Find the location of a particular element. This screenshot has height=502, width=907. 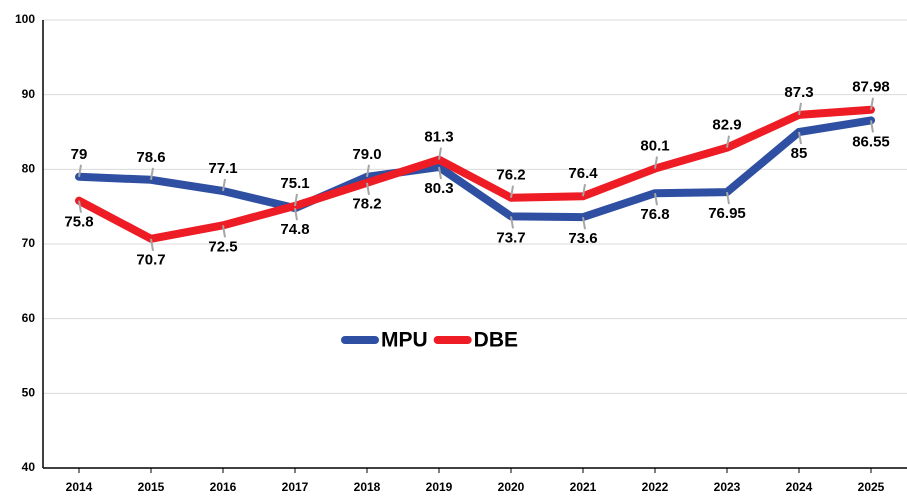

data-label: 80.1 is located at coordinates (654, 146).